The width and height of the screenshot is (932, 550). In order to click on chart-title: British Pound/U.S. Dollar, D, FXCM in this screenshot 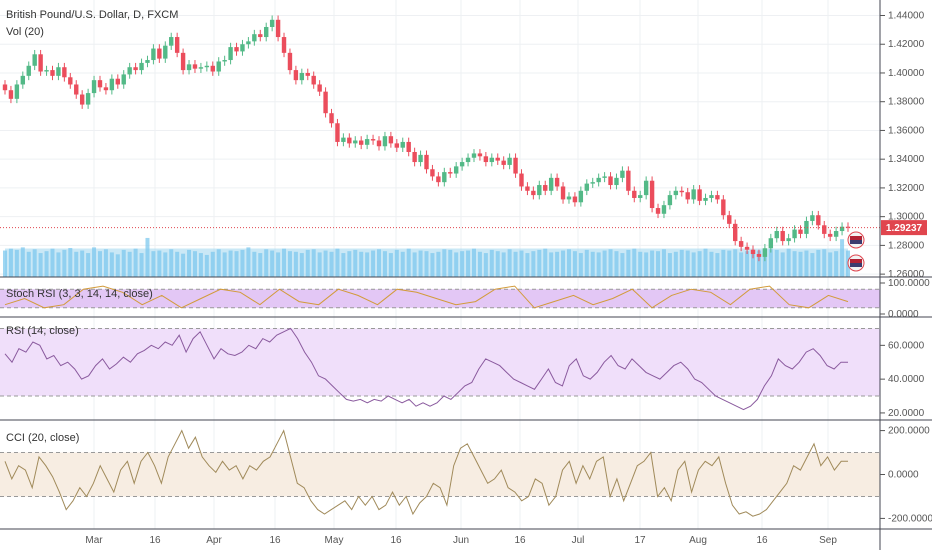, I will do `click(92, 15)`.